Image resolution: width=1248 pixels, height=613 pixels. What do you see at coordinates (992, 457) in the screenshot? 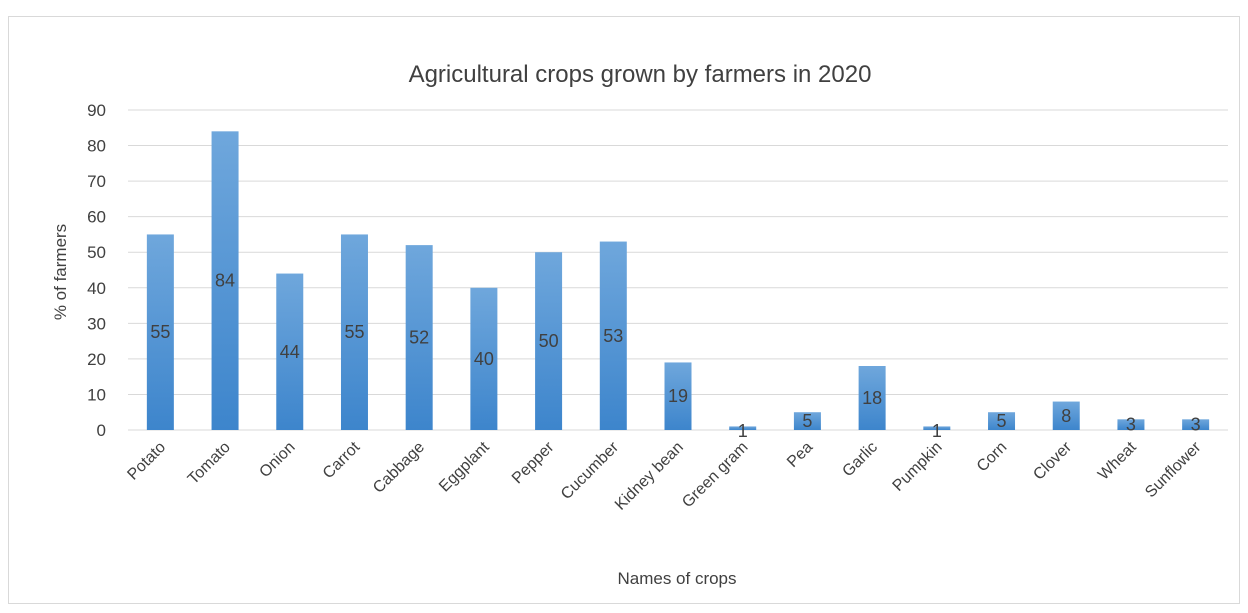
I see `x-tick-label: Corn` at bounding box center [992, 457].